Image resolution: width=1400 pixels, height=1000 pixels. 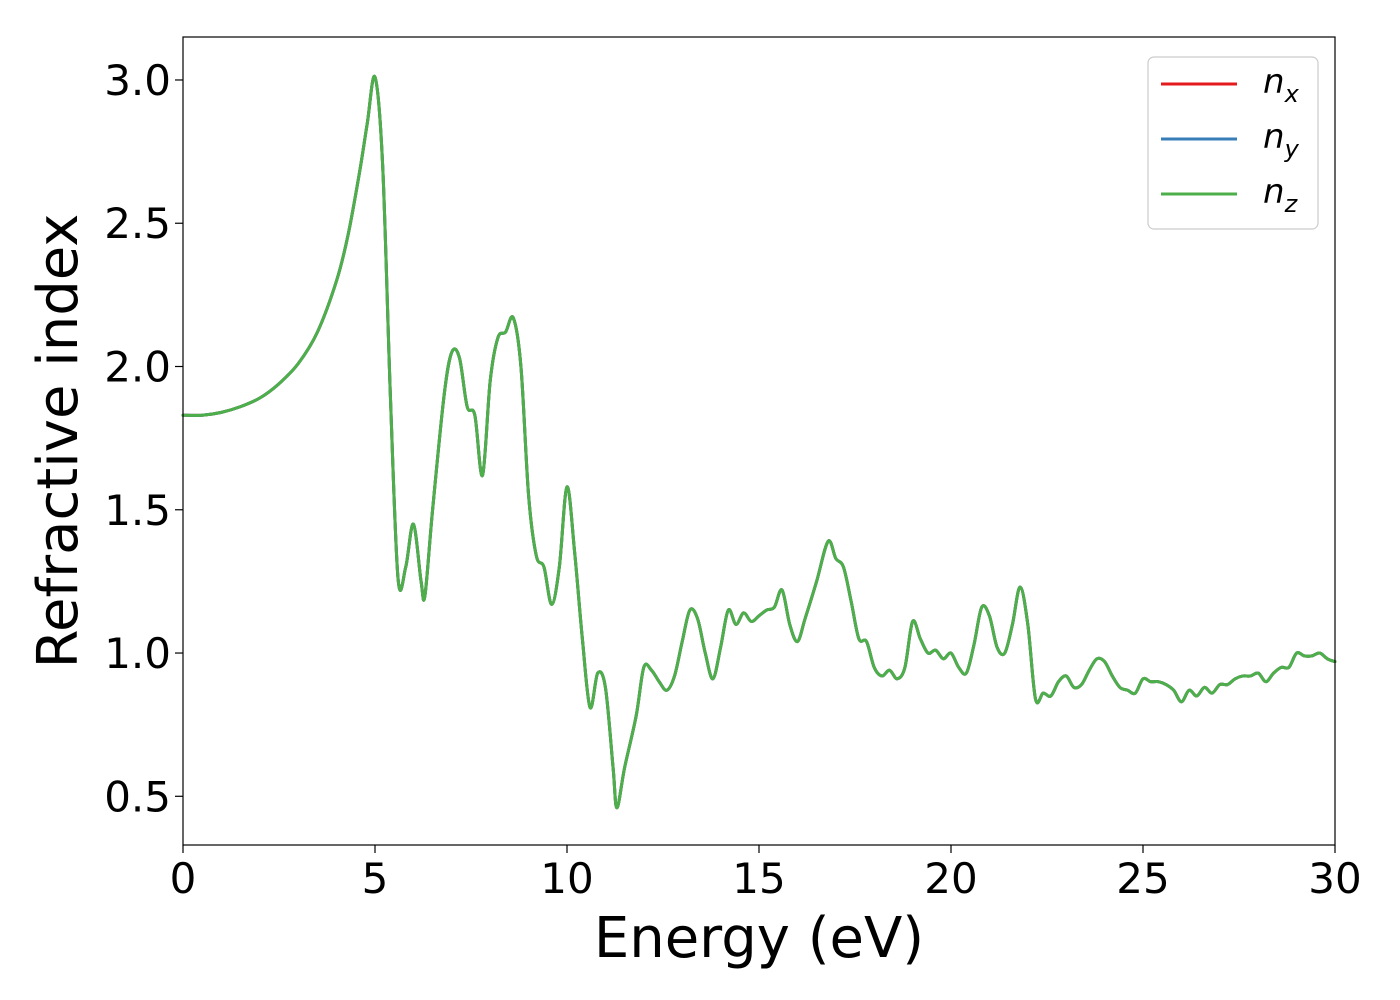 What do you see at coordinates (137, 223) in the screenshot?
I see `y-tick-label: 2.5` at bounding box center [137, 223].